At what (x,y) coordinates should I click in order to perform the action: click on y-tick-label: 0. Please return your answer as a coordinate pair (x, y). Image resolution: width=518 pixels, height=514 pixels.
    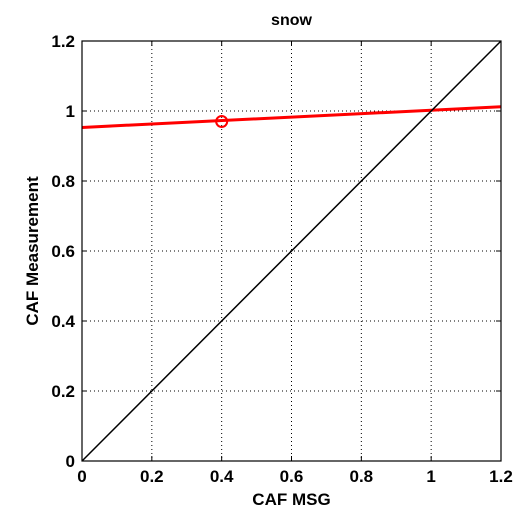
    Looking at the image, I should click on (70, 461).